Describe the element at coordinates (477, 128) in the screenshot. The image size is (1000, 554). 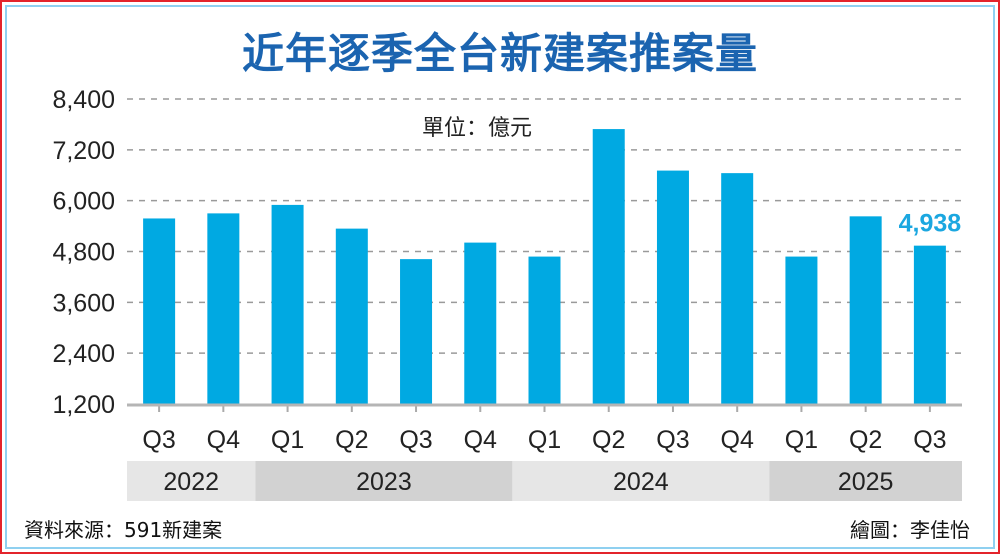
I see `unit-label: 單位：億元` at that location.